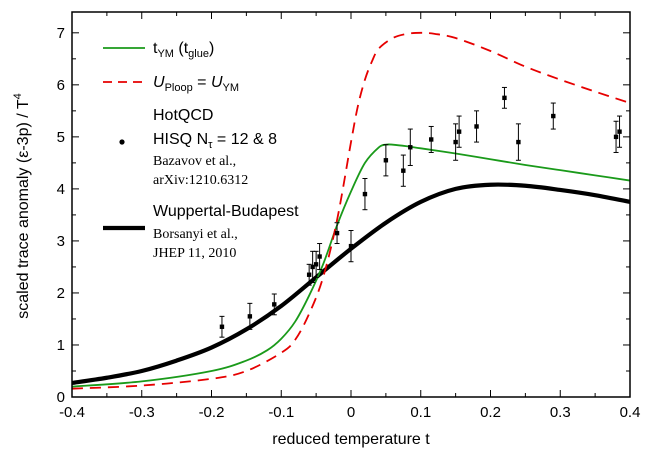  I want to click on y-tick-label: 5, so click(61, 137).